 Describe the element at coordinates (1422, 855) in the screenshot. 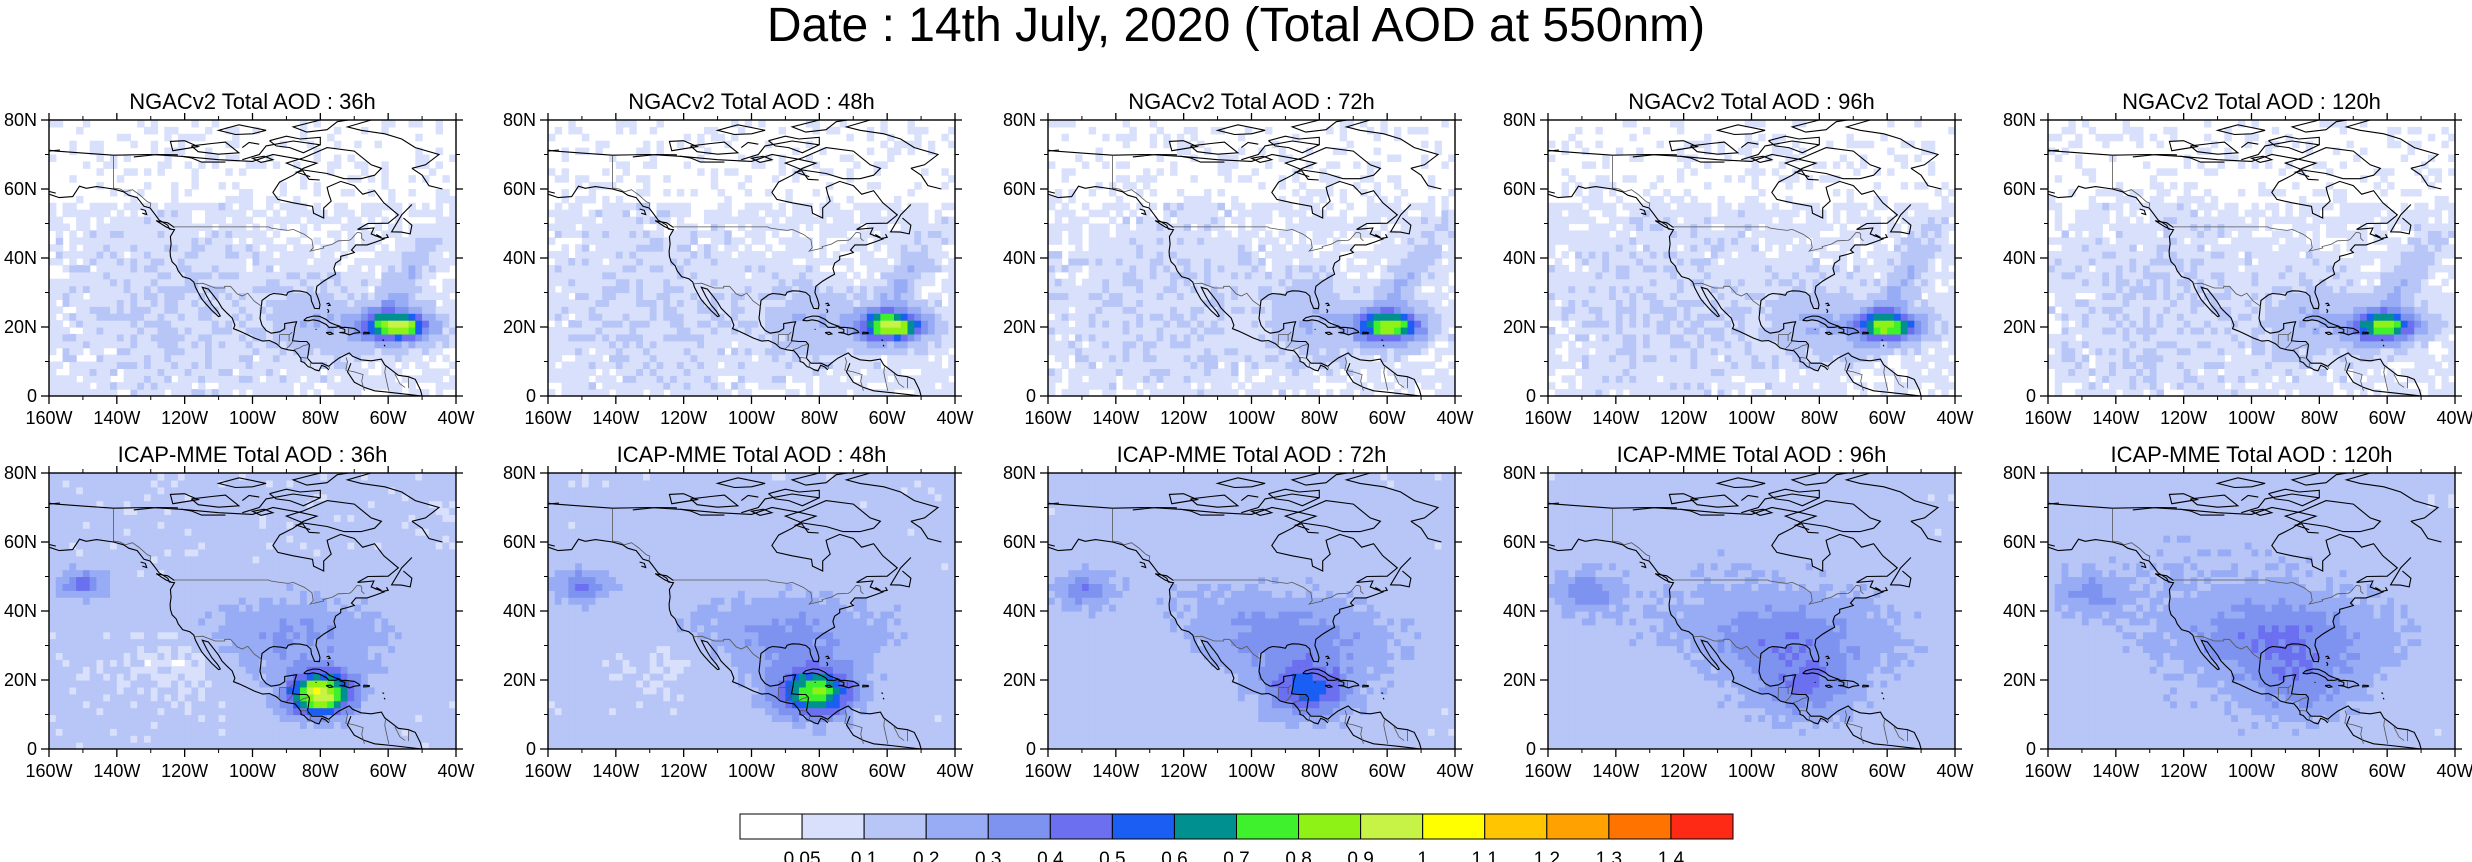

I see `colorbar-label: 1` at that location.